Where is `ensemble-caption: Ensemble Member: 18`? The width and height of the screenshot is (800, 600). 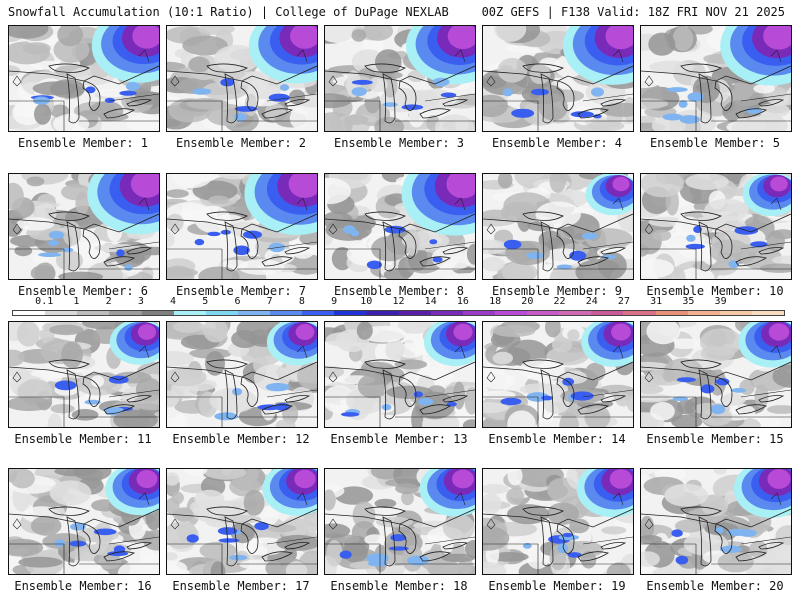 ensemble-caption: Ensemble Member: 18 is located at coordinates (399, 586).